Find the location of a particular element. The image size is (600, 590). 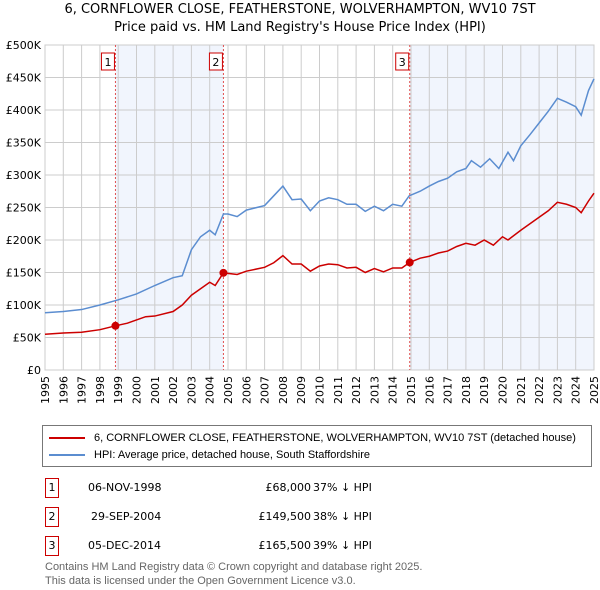

x-tick-label: 1995 is located at coordinates (45, 390).